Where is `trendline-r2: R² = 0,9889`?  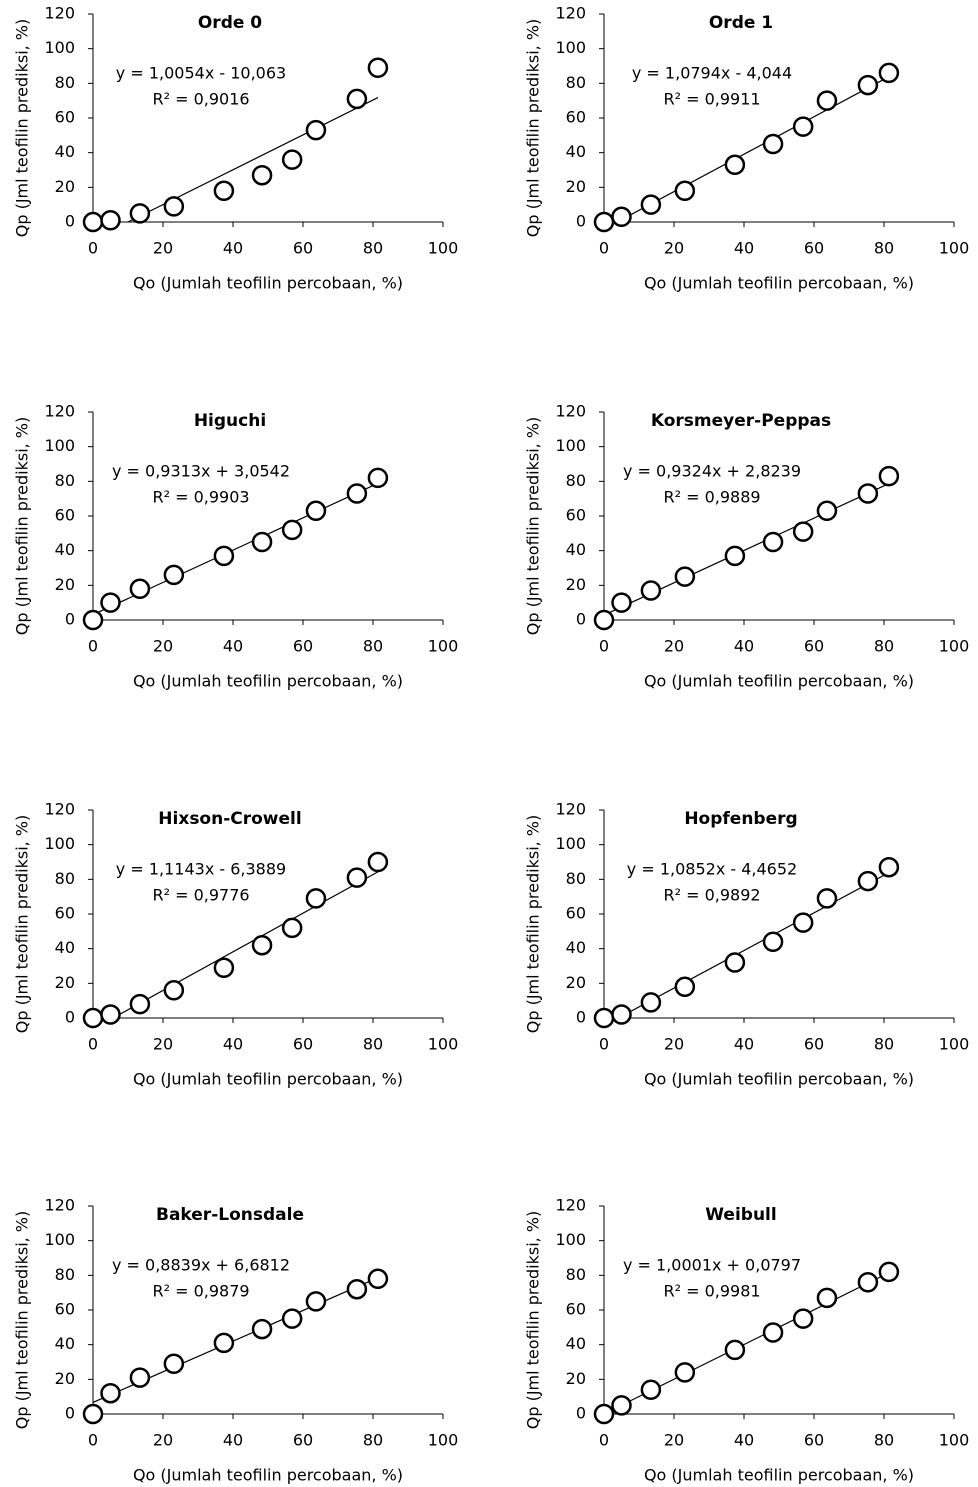
trendline-r2: R² = 0,9889 is located at coordinates (711, 497).